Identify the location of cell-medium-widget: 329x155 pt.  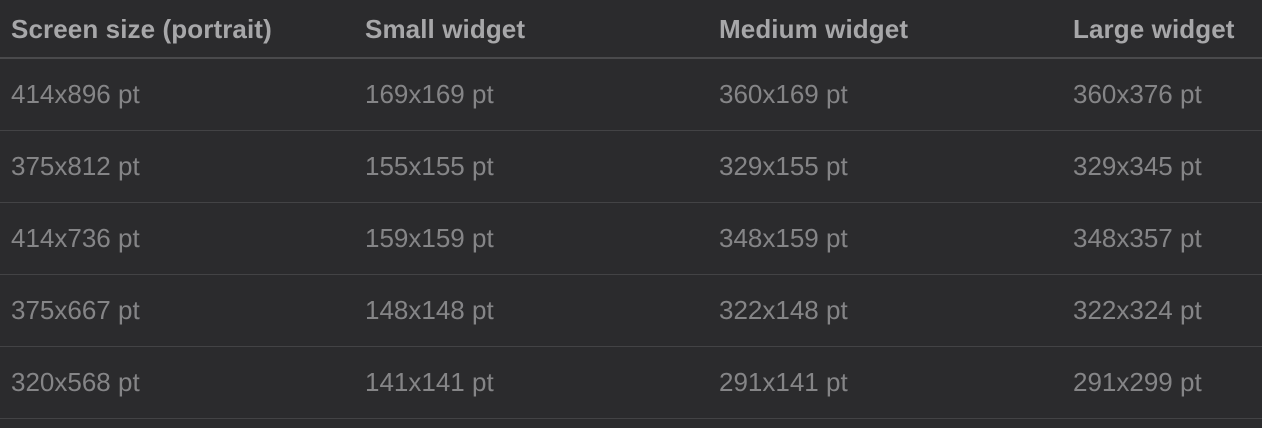
(783, 166).